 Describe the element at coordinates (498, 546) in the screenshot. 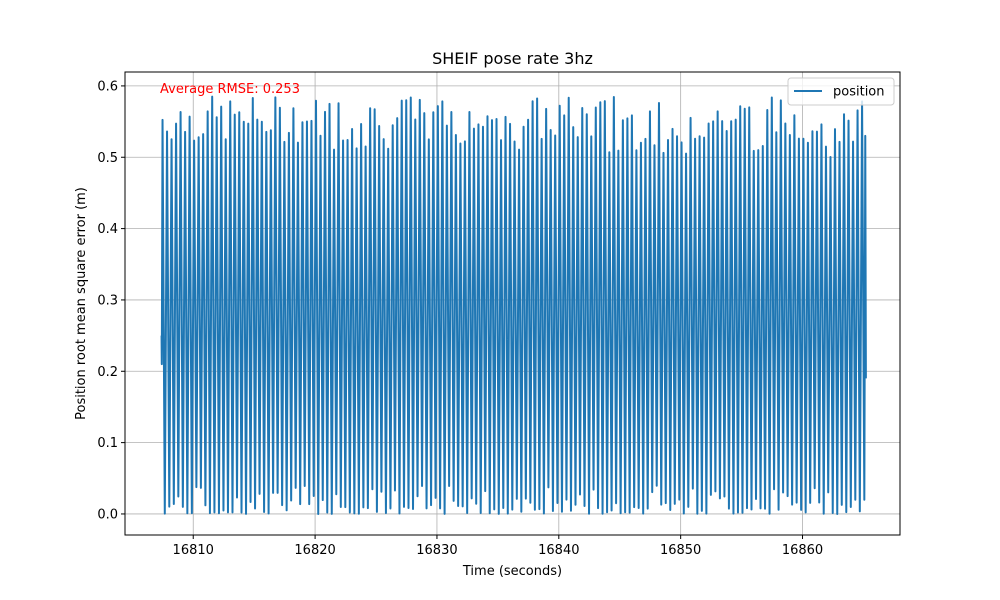

I see `x-ticks: 16810 16820 16830 16840 16850 16860` at that location.